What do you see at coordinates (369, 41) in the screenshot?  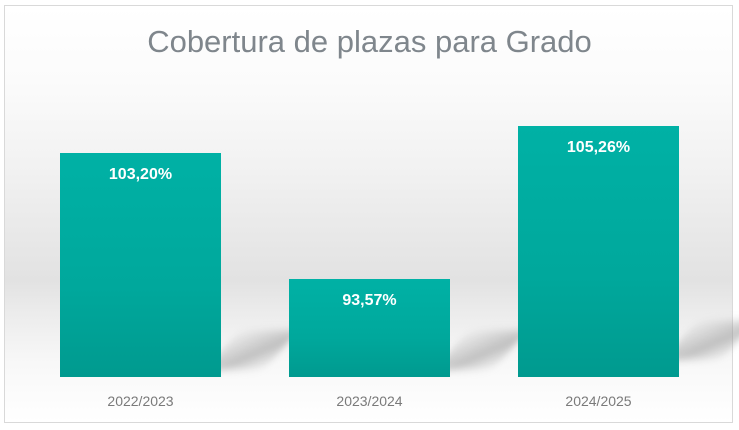 I see `chart-title: Cobertura de plazas para Grado` at bounding box center [369, 41].